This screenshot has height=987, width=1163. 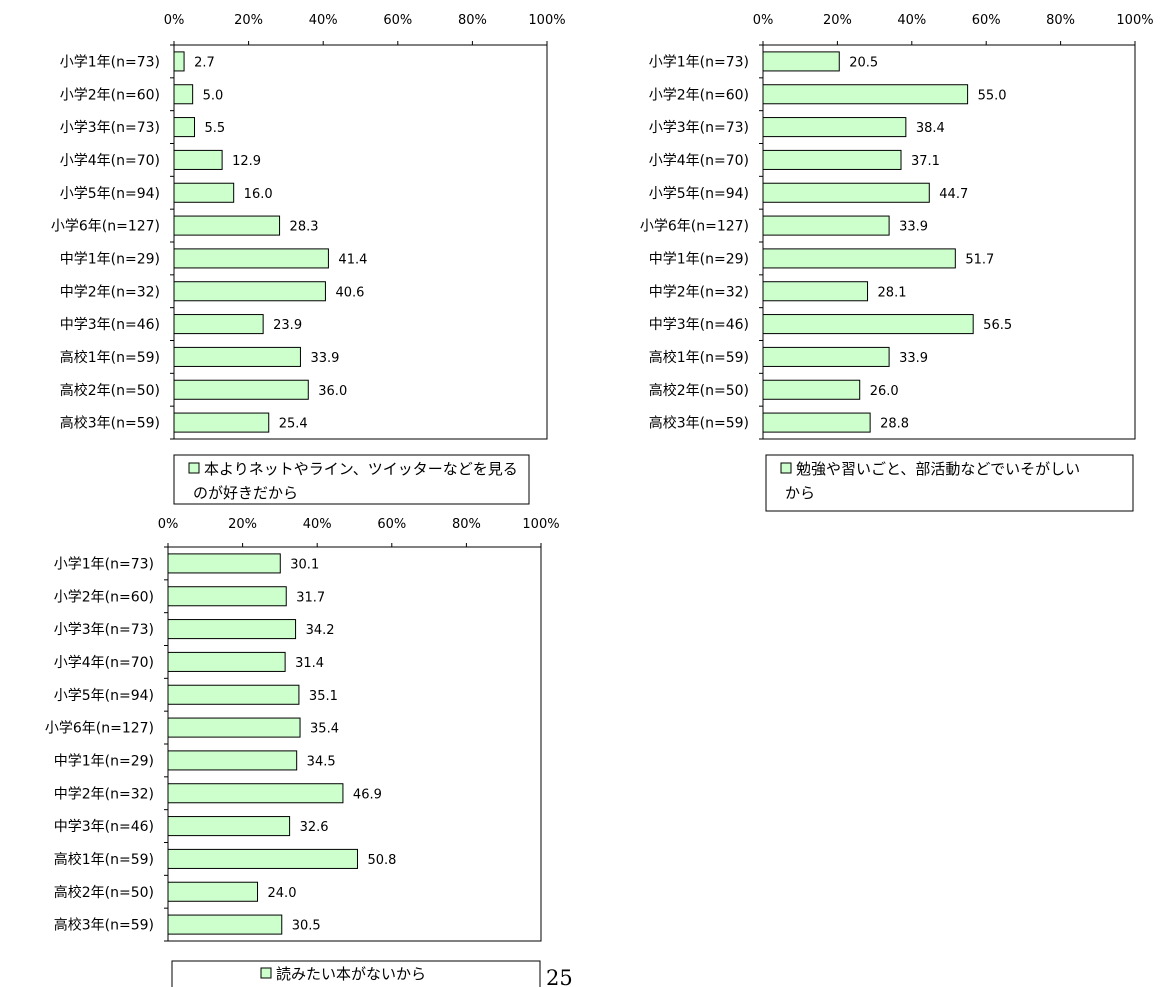 What do you see at coordinates (320, 630) in the screenshot?
I see `data-label: 34.2` at bounding box center [320, 630].